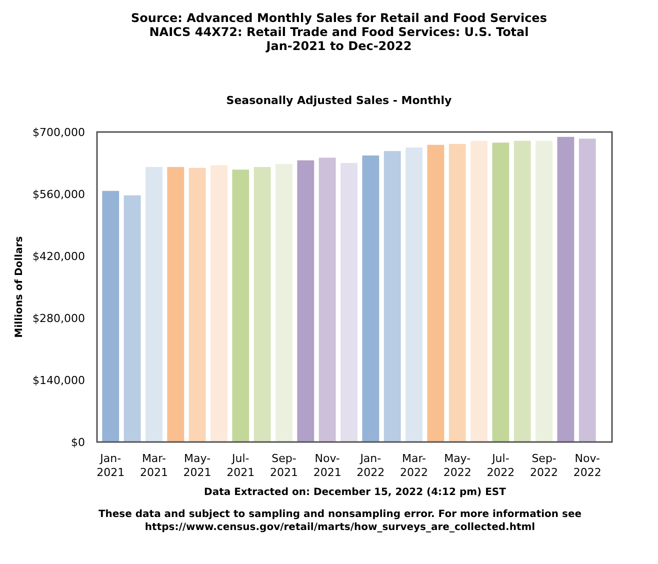  What do you see at coordinates (339, 100) in the screenshot?
I see `chart-subtitle: Seasonally Adjusted Sales - Monthly` at bounding box center [339, 100].